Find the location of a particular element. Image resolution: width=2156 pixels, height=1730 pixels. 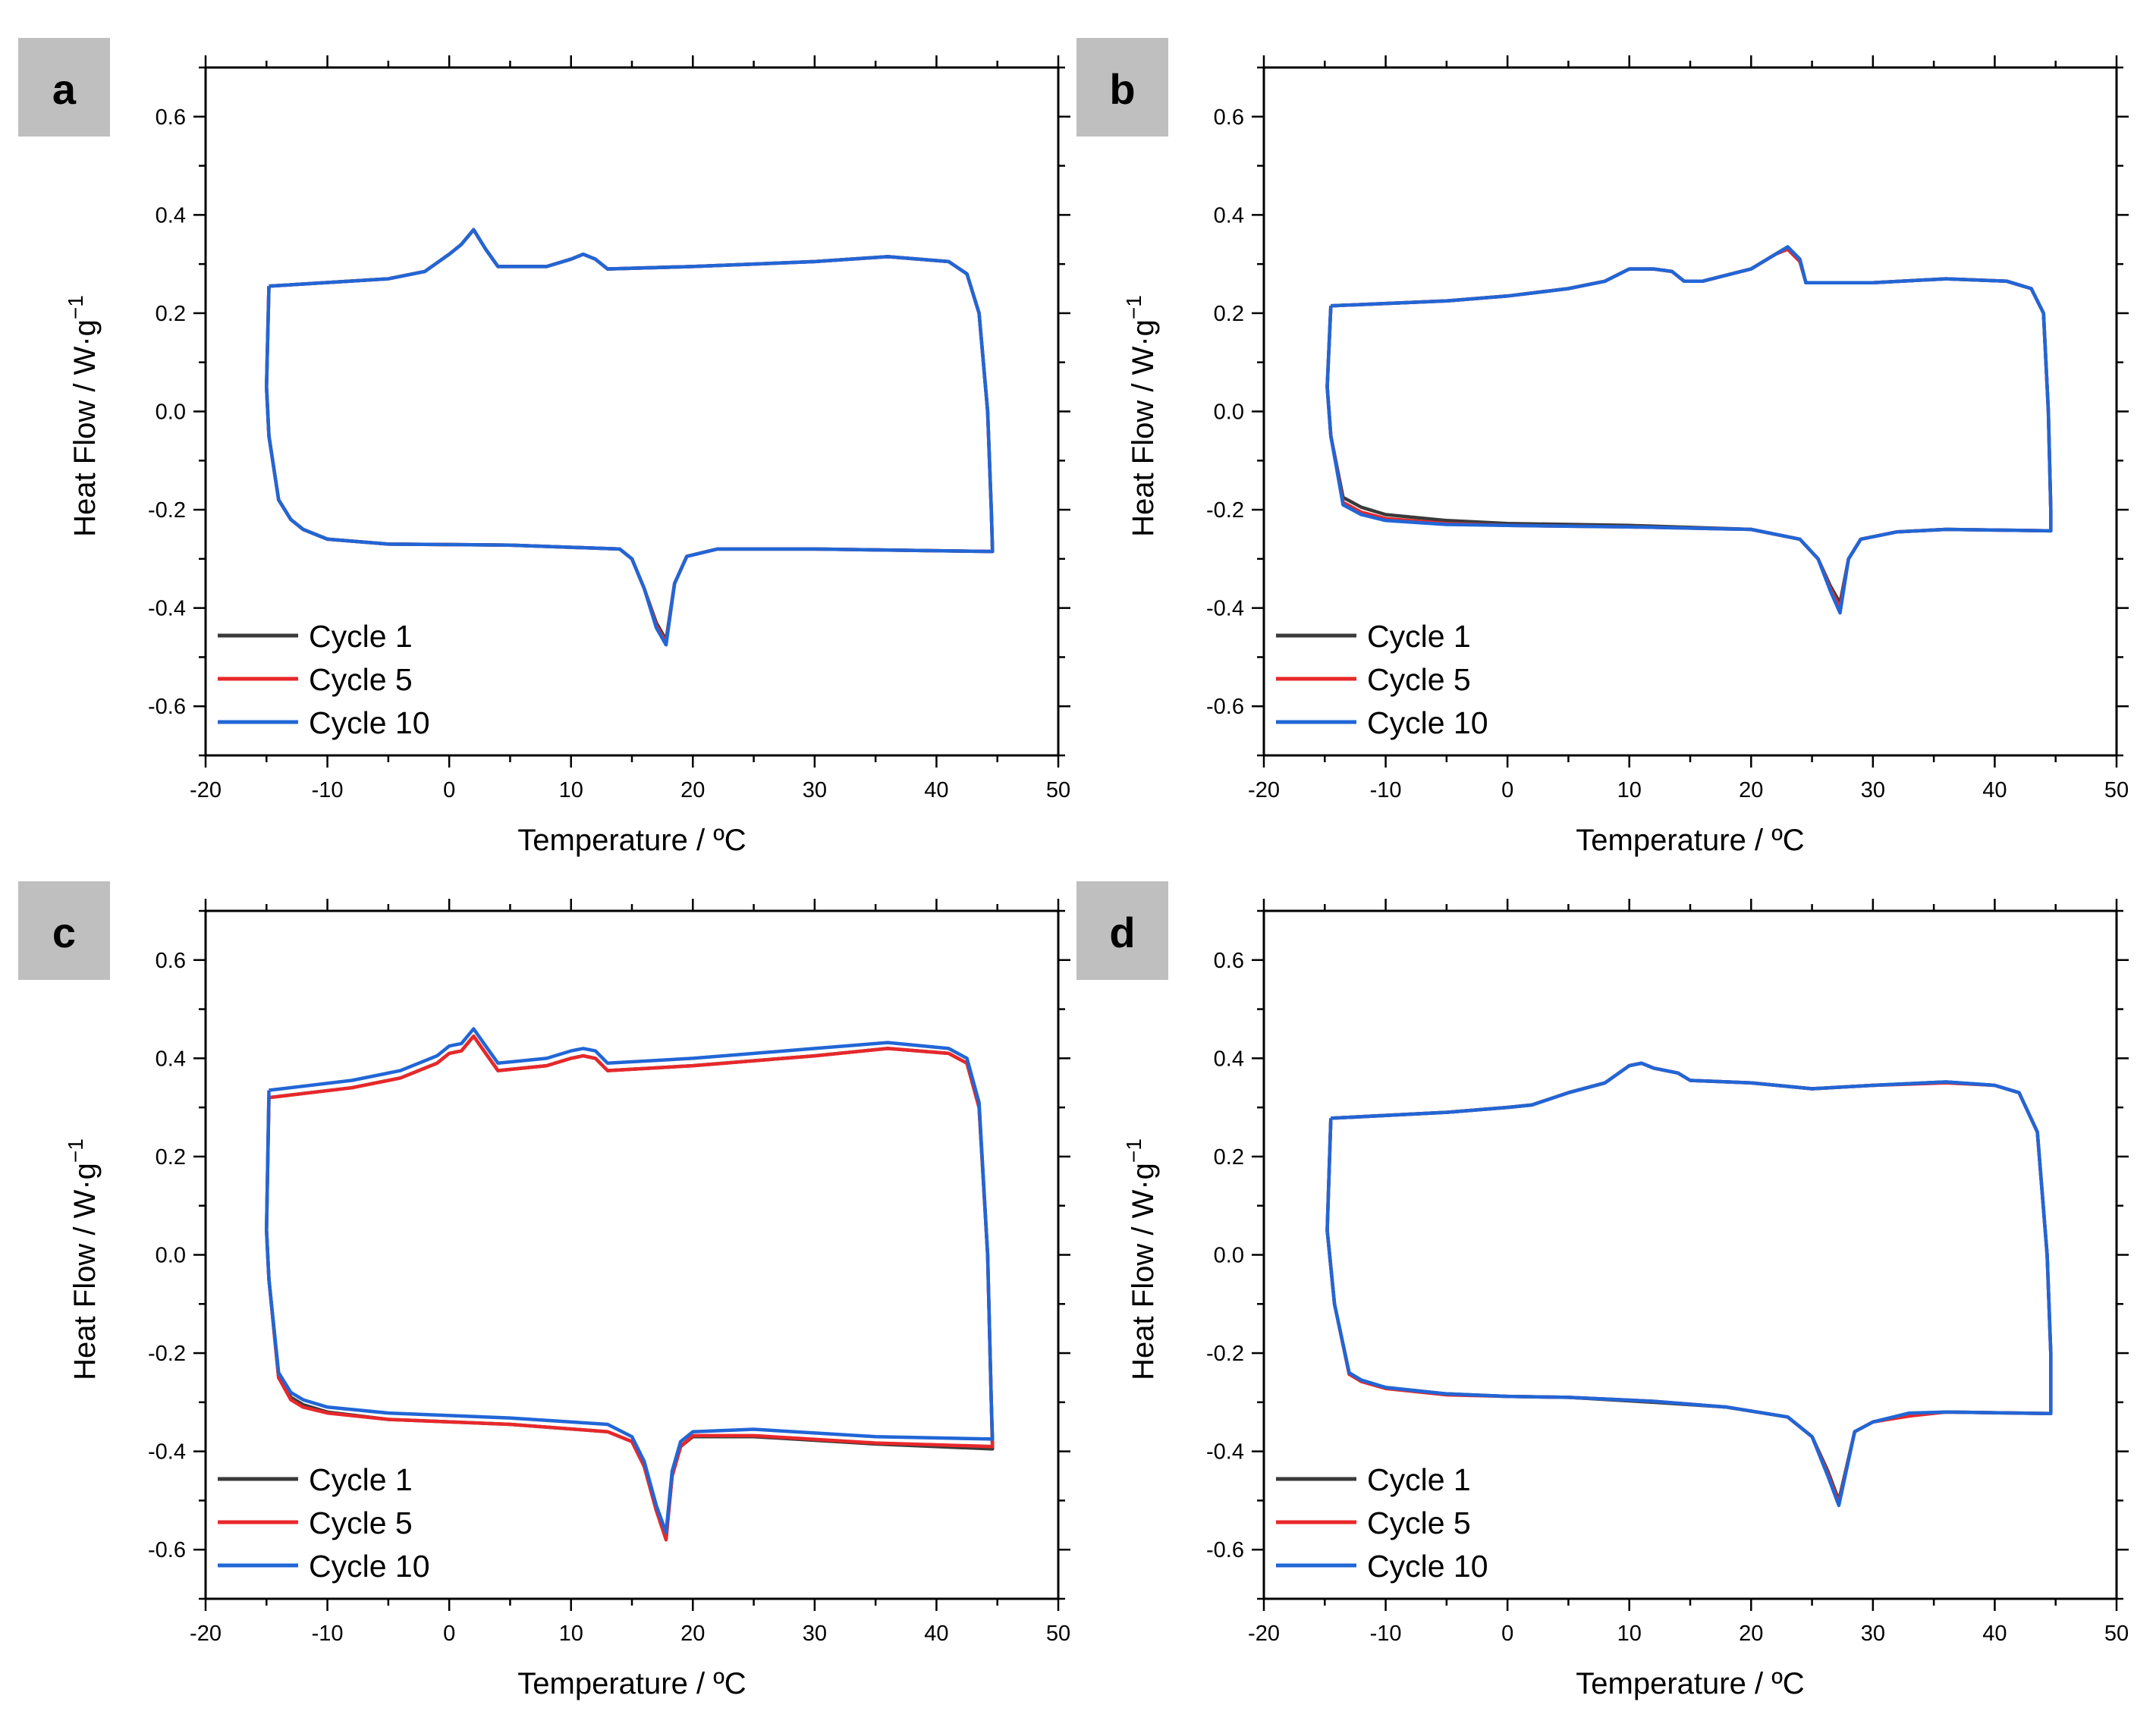

panel-letter: c is located at coordinates (64, 932).